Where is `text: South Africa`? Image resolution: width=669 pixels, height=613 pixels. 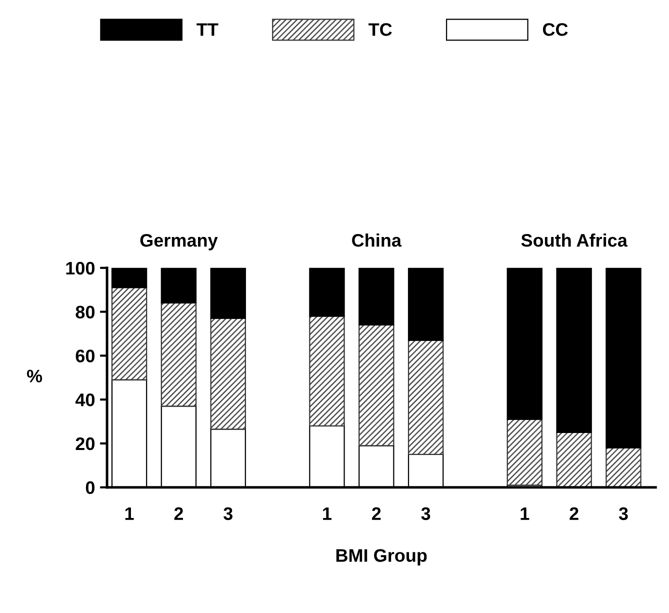
text: South Africa is located at coordinates (574, 240).